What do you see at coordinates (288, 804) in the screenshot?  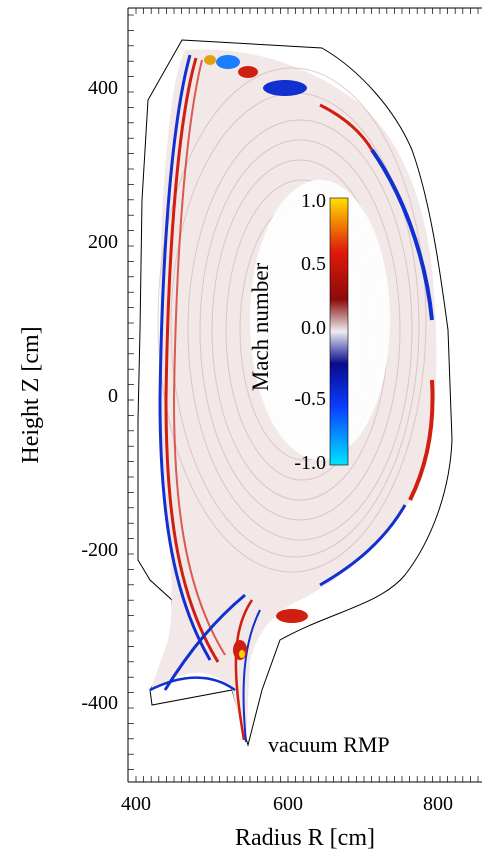 I see `x-tick-label: 600` at bounding box center [288, 804].